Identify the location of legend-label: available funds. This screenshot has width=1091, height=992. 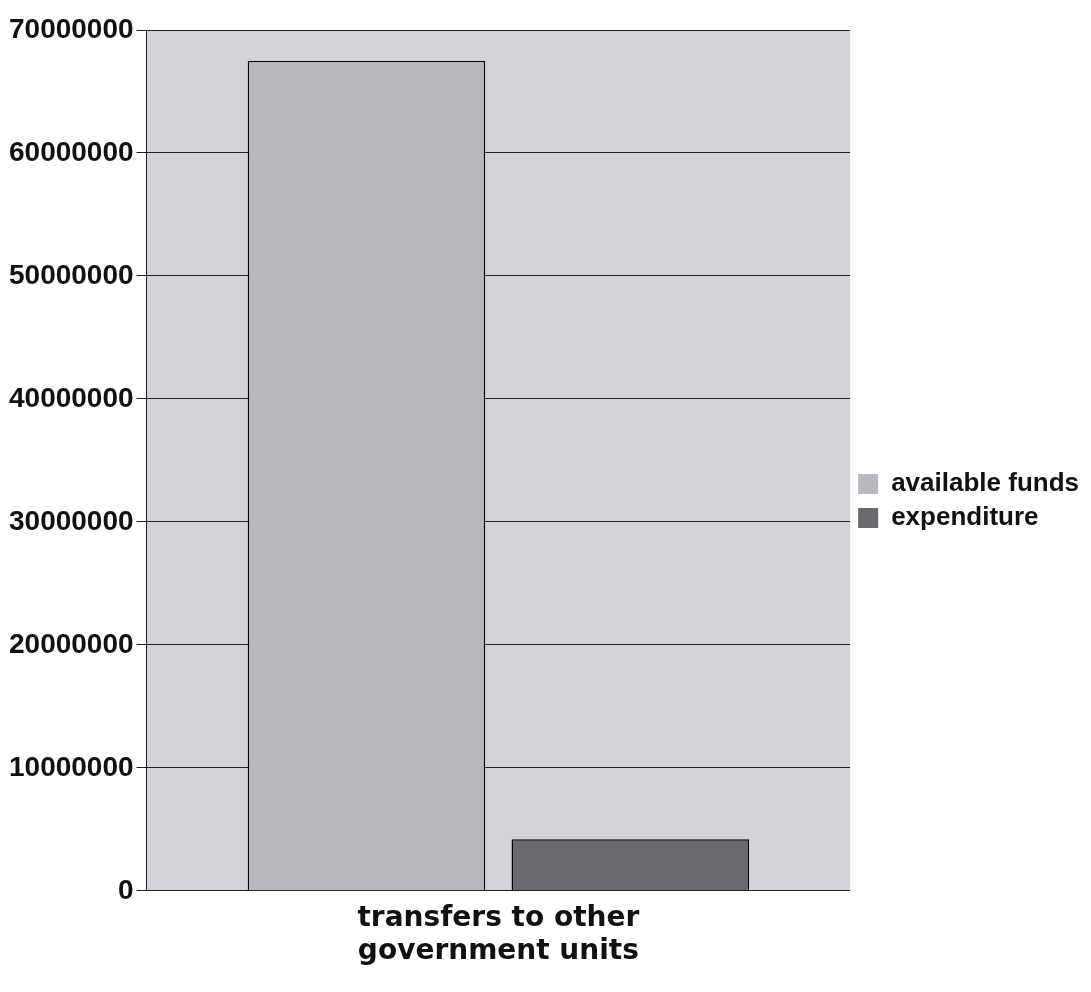
(985, 482).